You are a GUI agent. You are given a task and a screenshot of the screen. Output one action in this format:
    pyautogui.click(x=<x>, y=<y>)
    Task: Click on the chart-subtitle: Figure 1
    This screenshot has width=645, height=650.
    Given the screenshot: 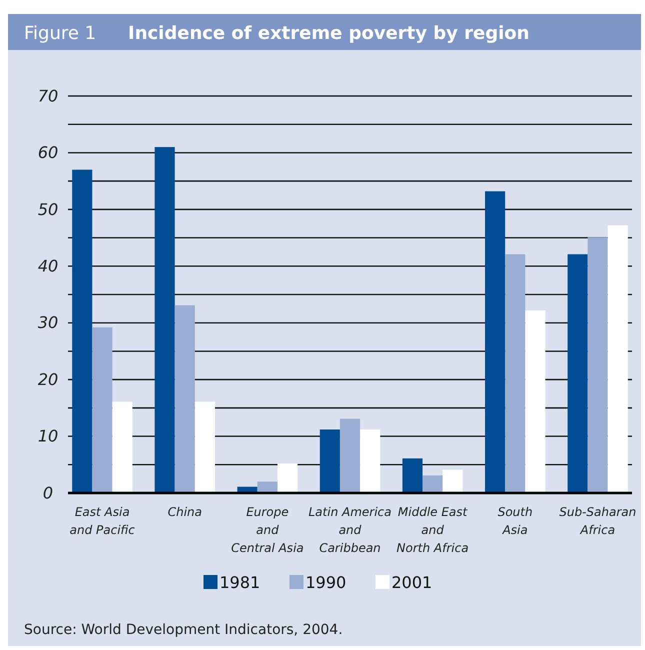 What is the action you would take?
    pyautogui.click(x=60, y=33)
    